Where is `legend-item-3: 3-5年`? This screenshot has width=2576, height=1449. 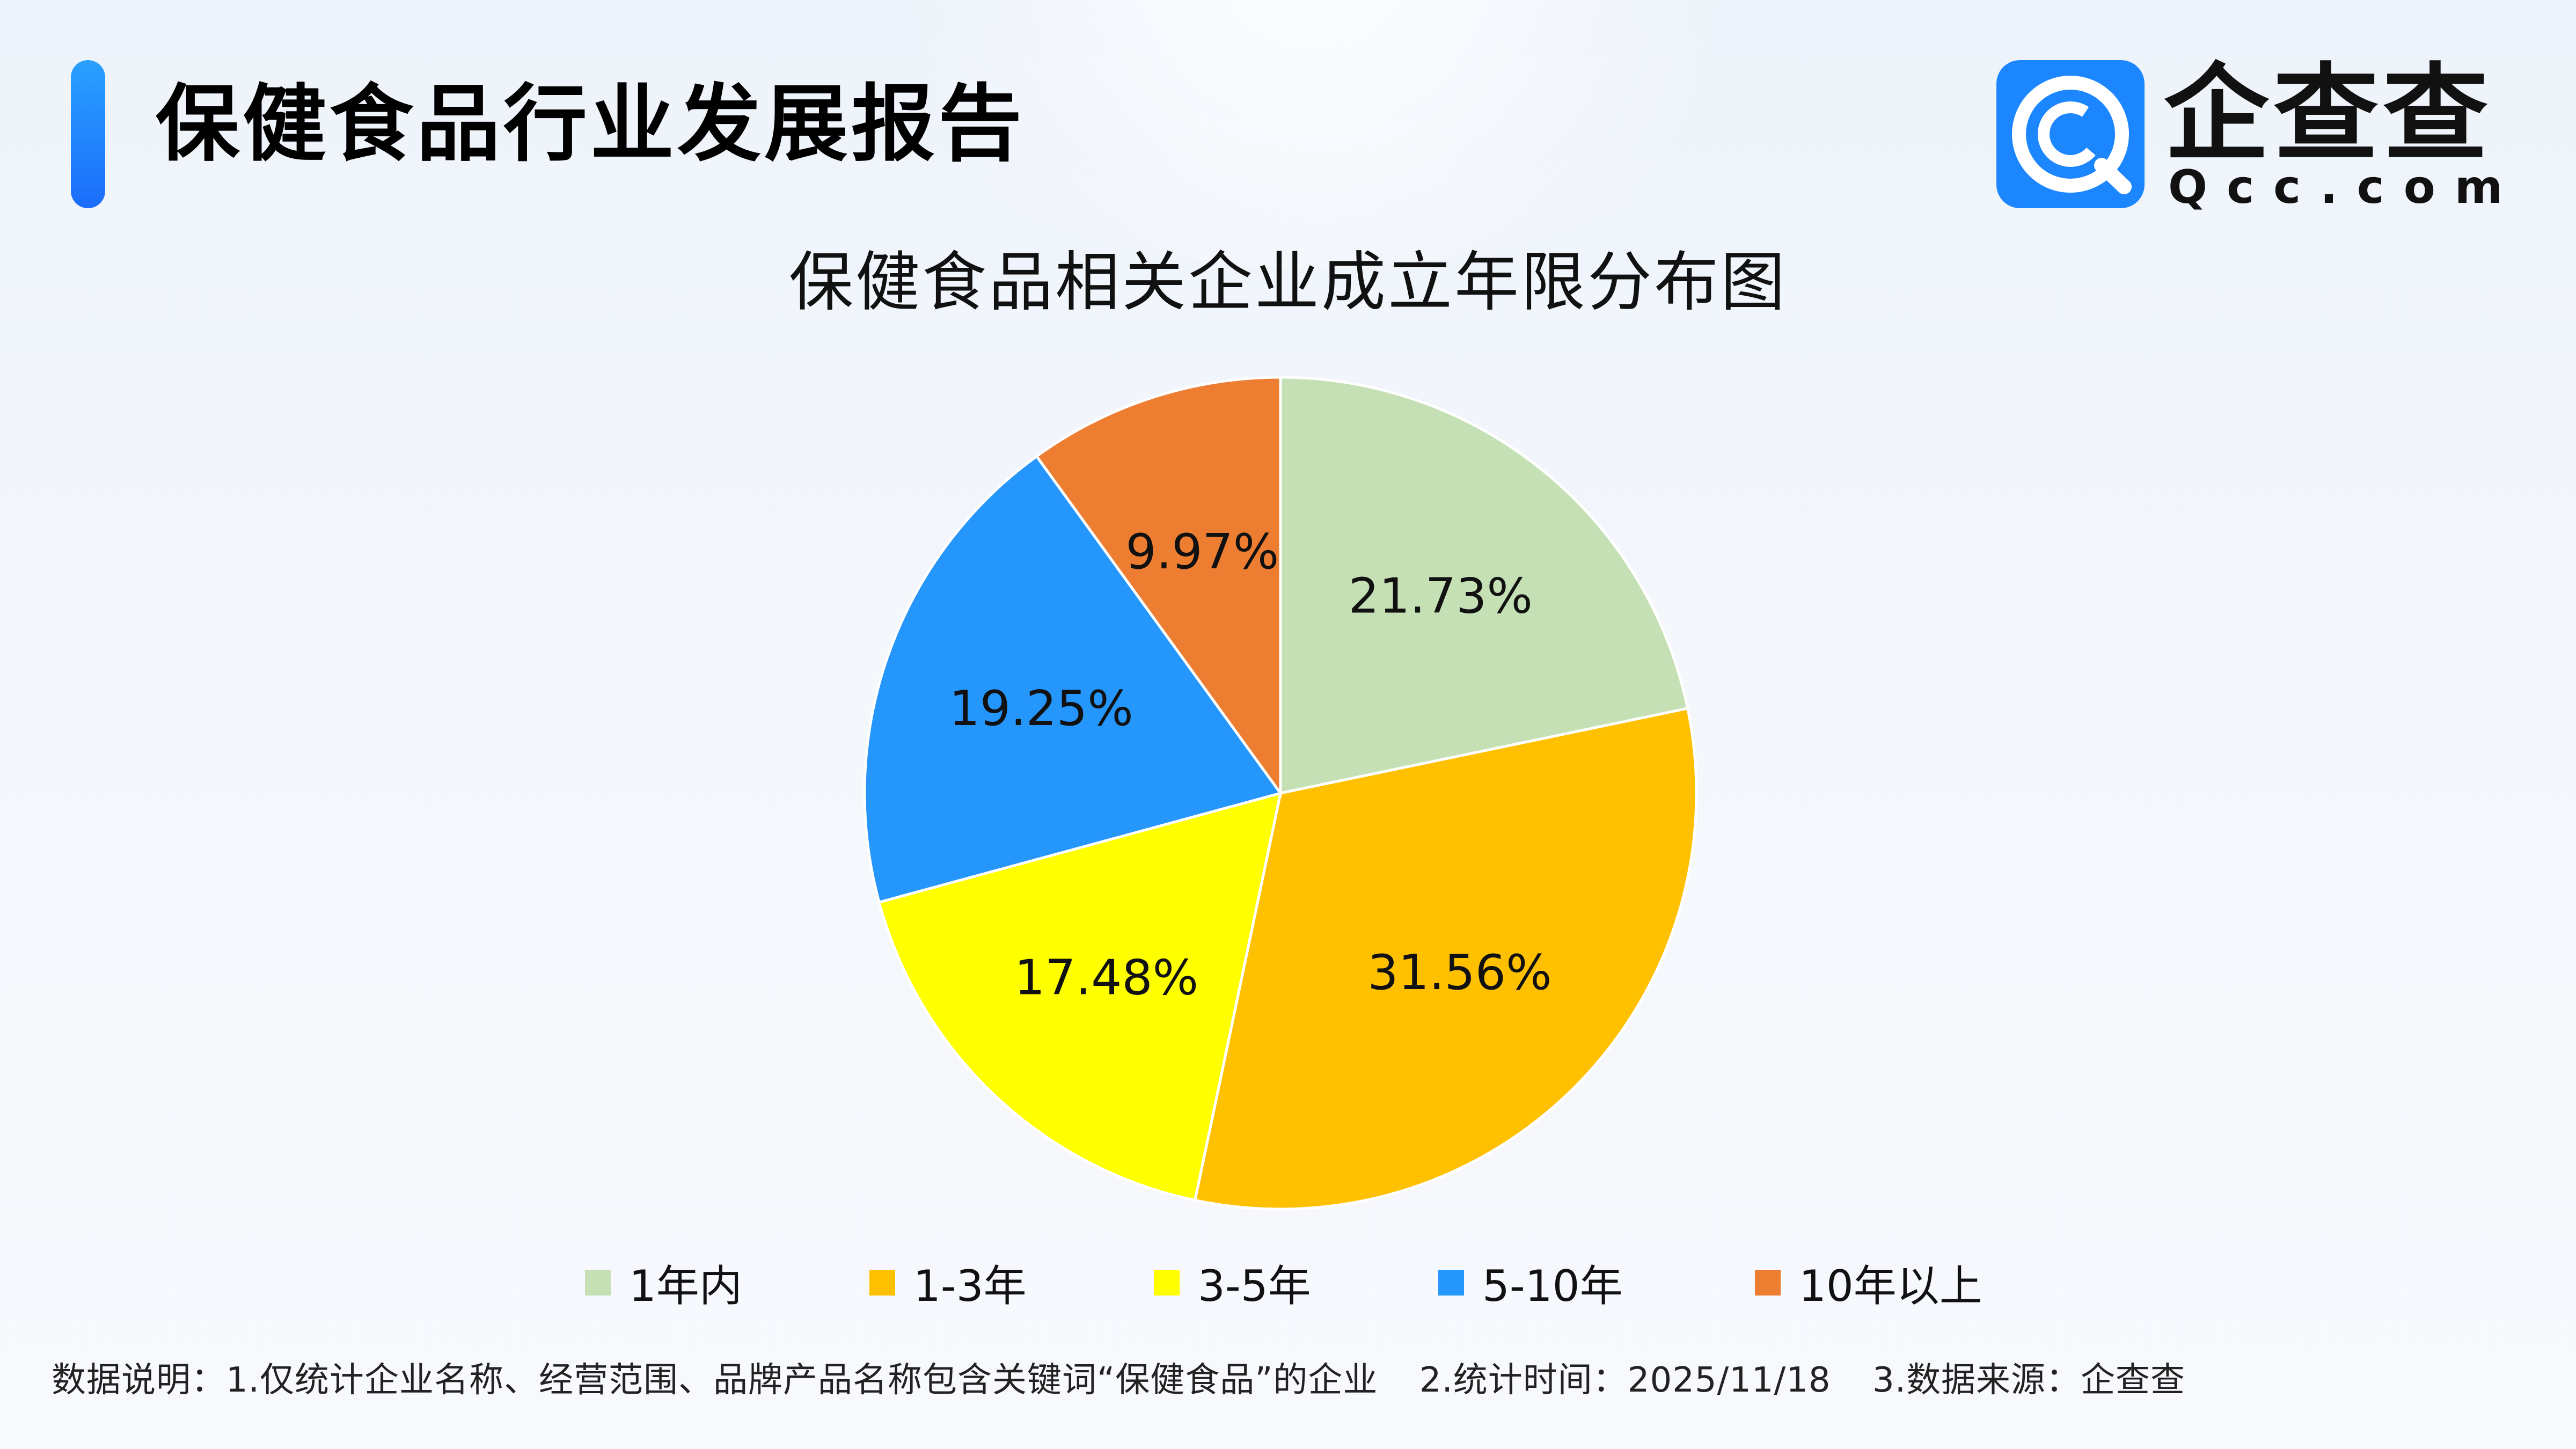
legend-item-3: 3-5年 is located at coordinates (1232, 1282).